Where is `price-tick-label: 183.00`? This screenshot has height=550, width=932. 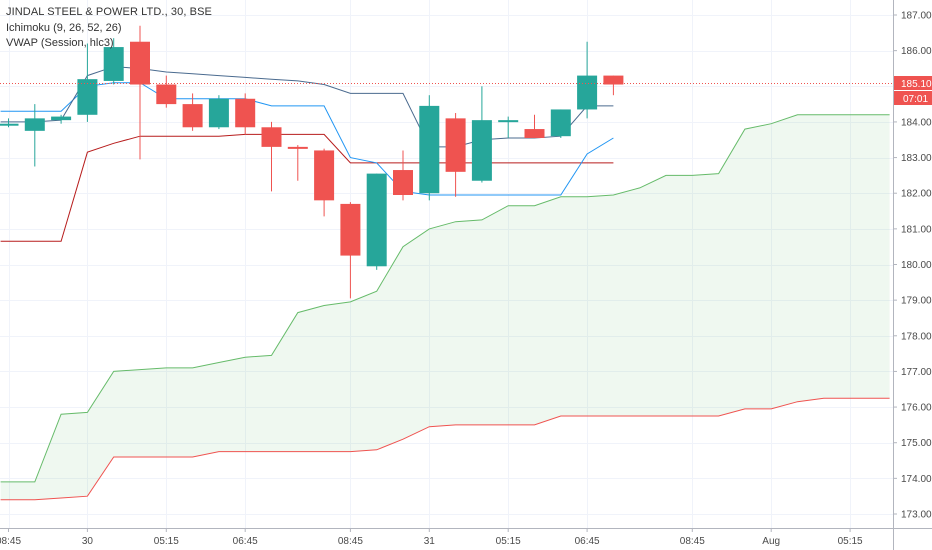 price-tick-label: 183.00 is located at coordinates (916, 158).